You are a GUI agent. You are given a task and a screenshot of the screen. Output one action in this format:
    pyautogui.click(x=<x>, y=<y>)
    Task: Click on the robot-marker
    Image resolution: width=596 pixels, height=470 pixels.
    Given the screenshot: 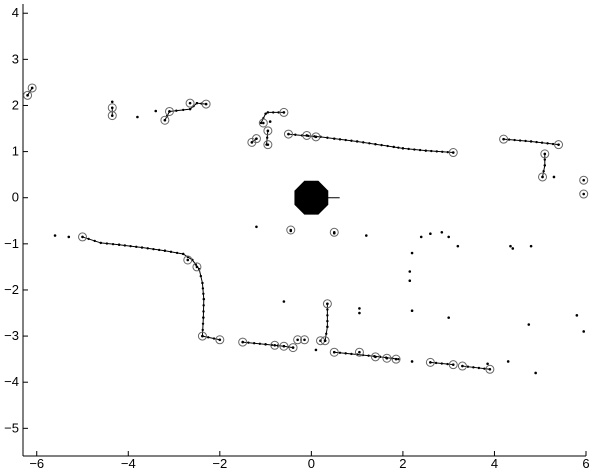 What is the action you would take?
    pyautogui.click(x=317, y=197)
    